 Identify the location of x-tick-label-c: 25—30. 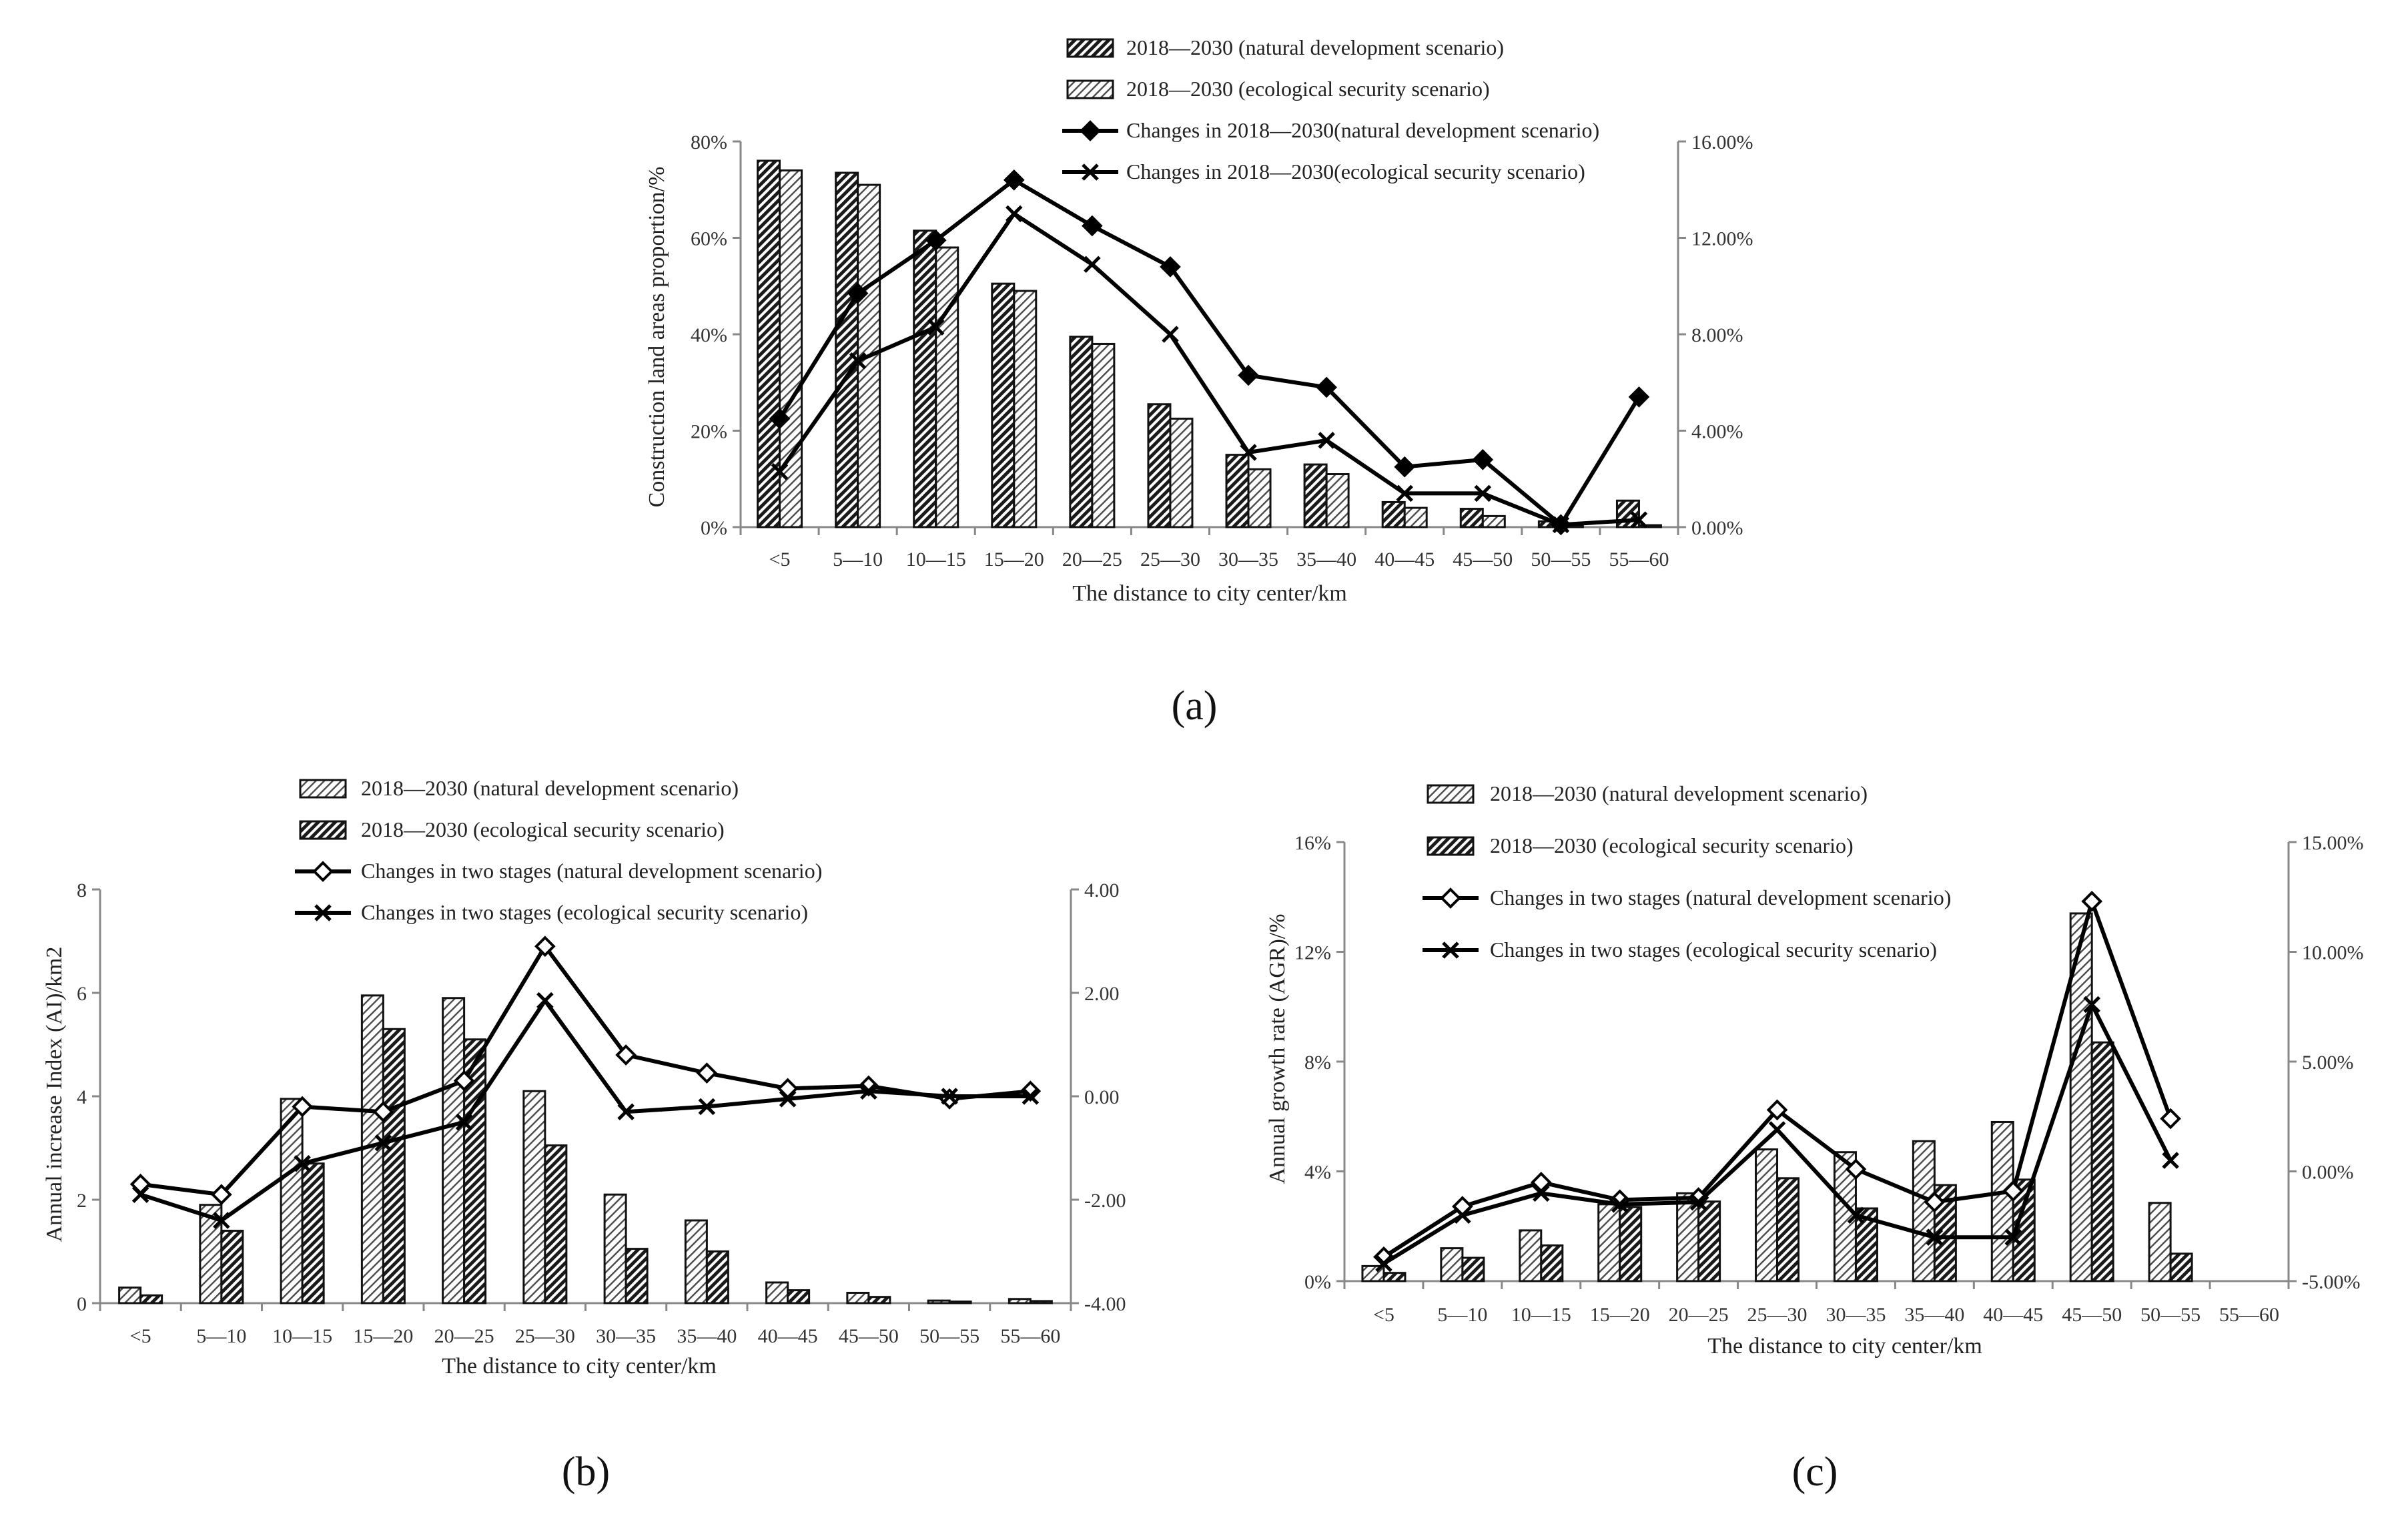
(1778, 1315).